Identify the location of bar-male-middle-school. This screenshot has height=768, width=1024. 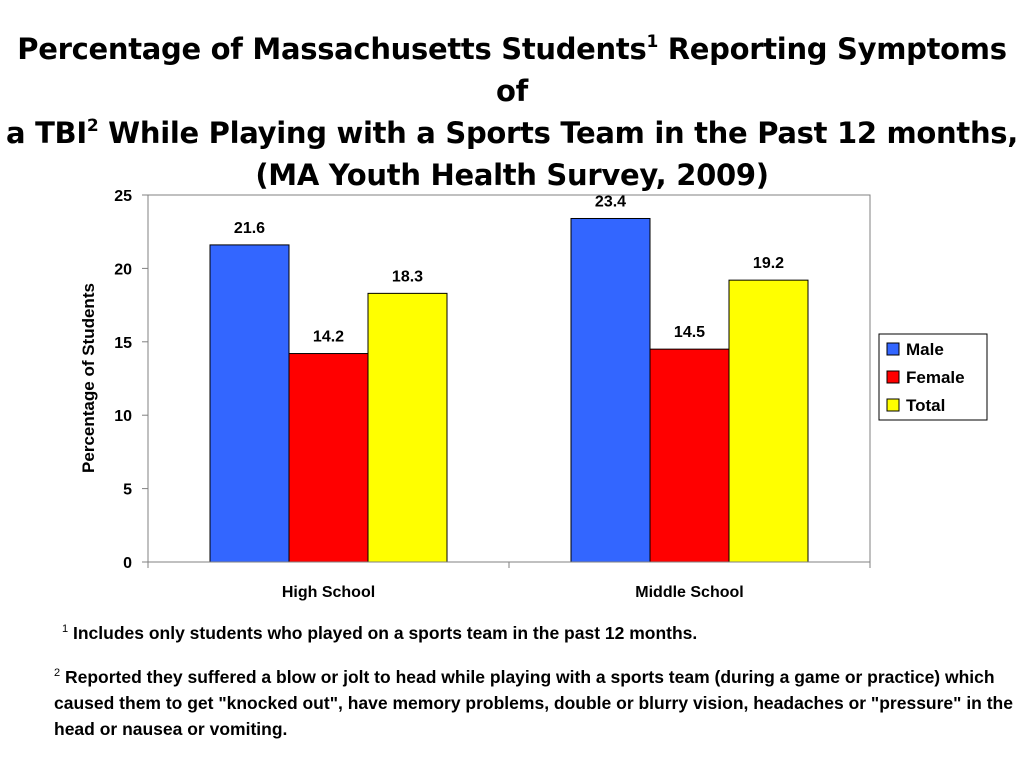
(610, 390).